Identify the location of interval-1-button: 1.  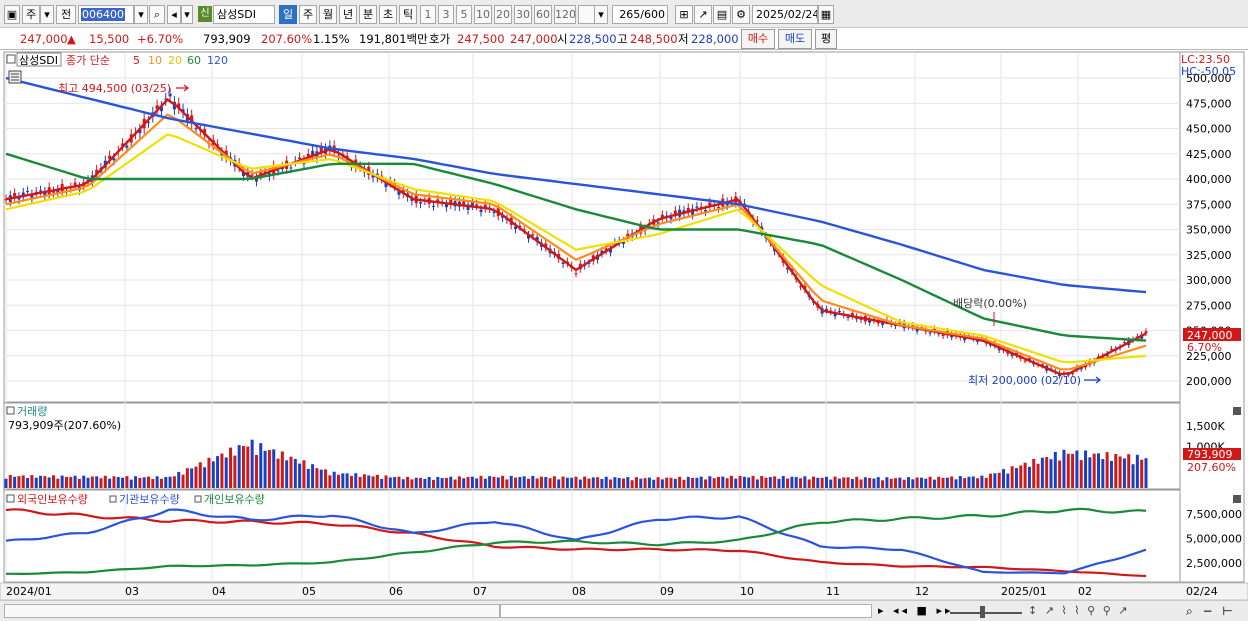
(428, 14).